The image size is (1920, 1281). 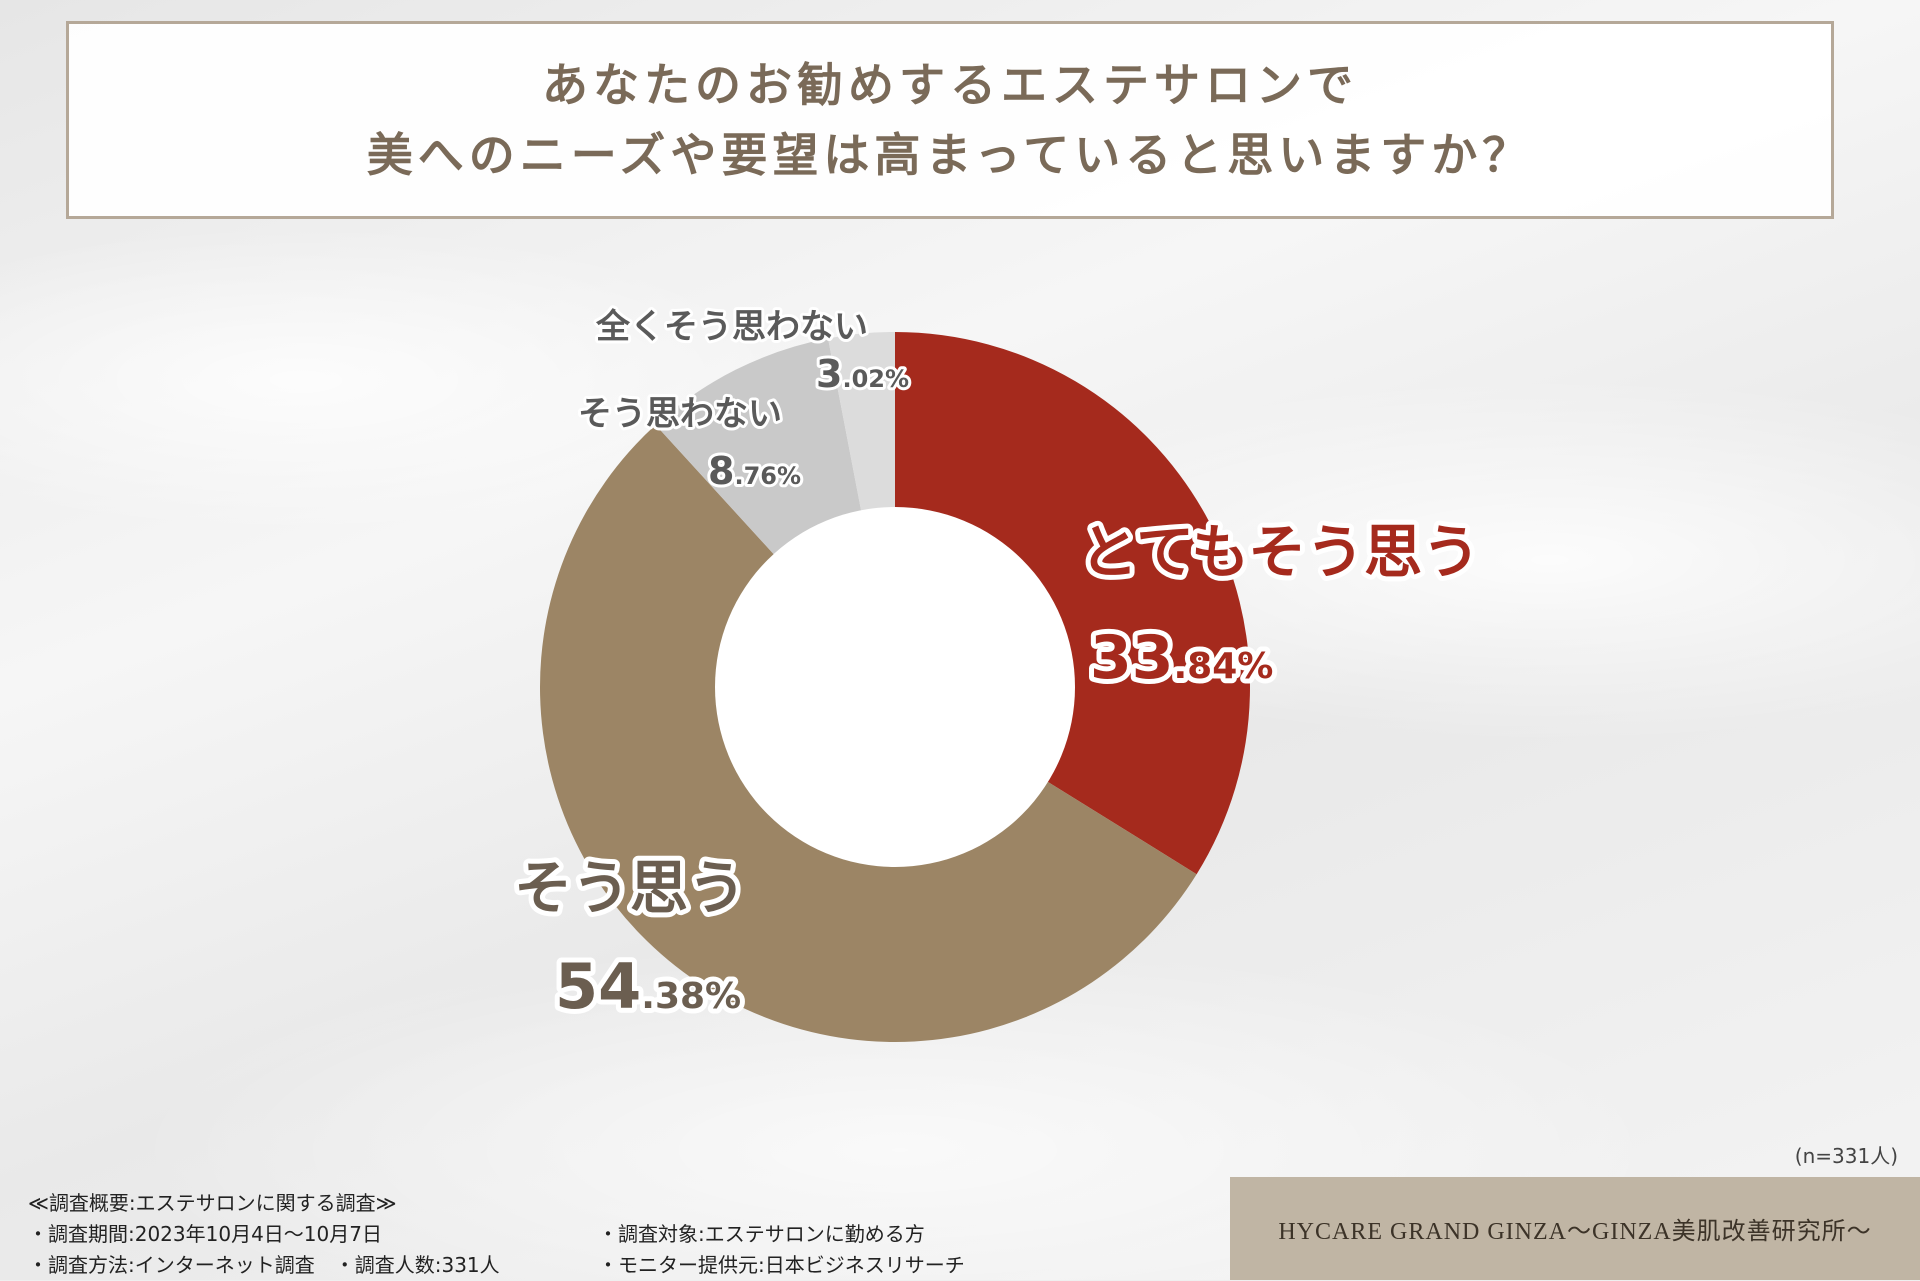 I want to click on donut-hole, so click(x=895, y=687).